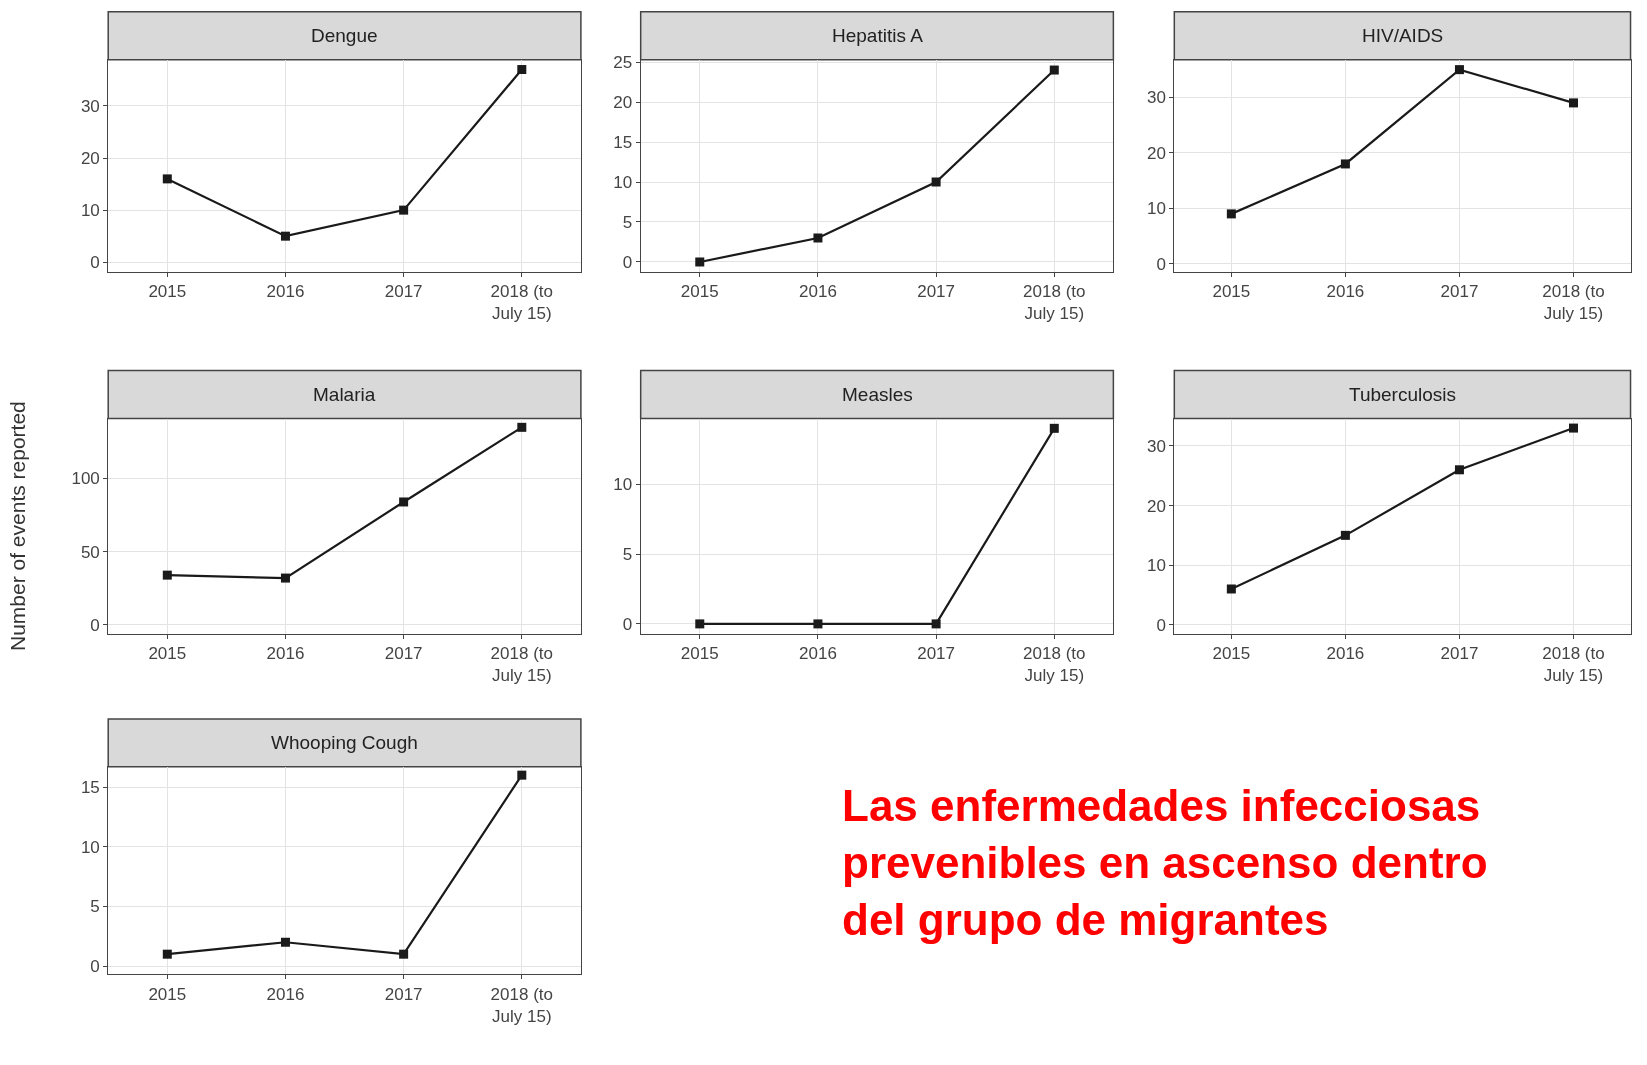 The height and width of the screenshot is (1065, 1647). What do you see at coordinates (90, 552) in the screenshot?
I see `y-tick-label: 50` at bounding box center [90, 552].